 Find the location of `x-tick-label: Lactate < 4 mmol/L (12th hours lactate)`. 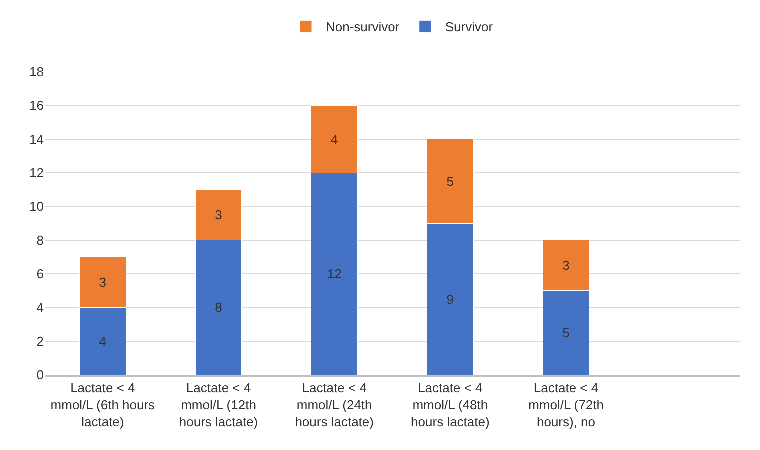

x-tick-label: Lactate < 4 mmol/L (12th hours lactate) is located at coordinates (218, 405).